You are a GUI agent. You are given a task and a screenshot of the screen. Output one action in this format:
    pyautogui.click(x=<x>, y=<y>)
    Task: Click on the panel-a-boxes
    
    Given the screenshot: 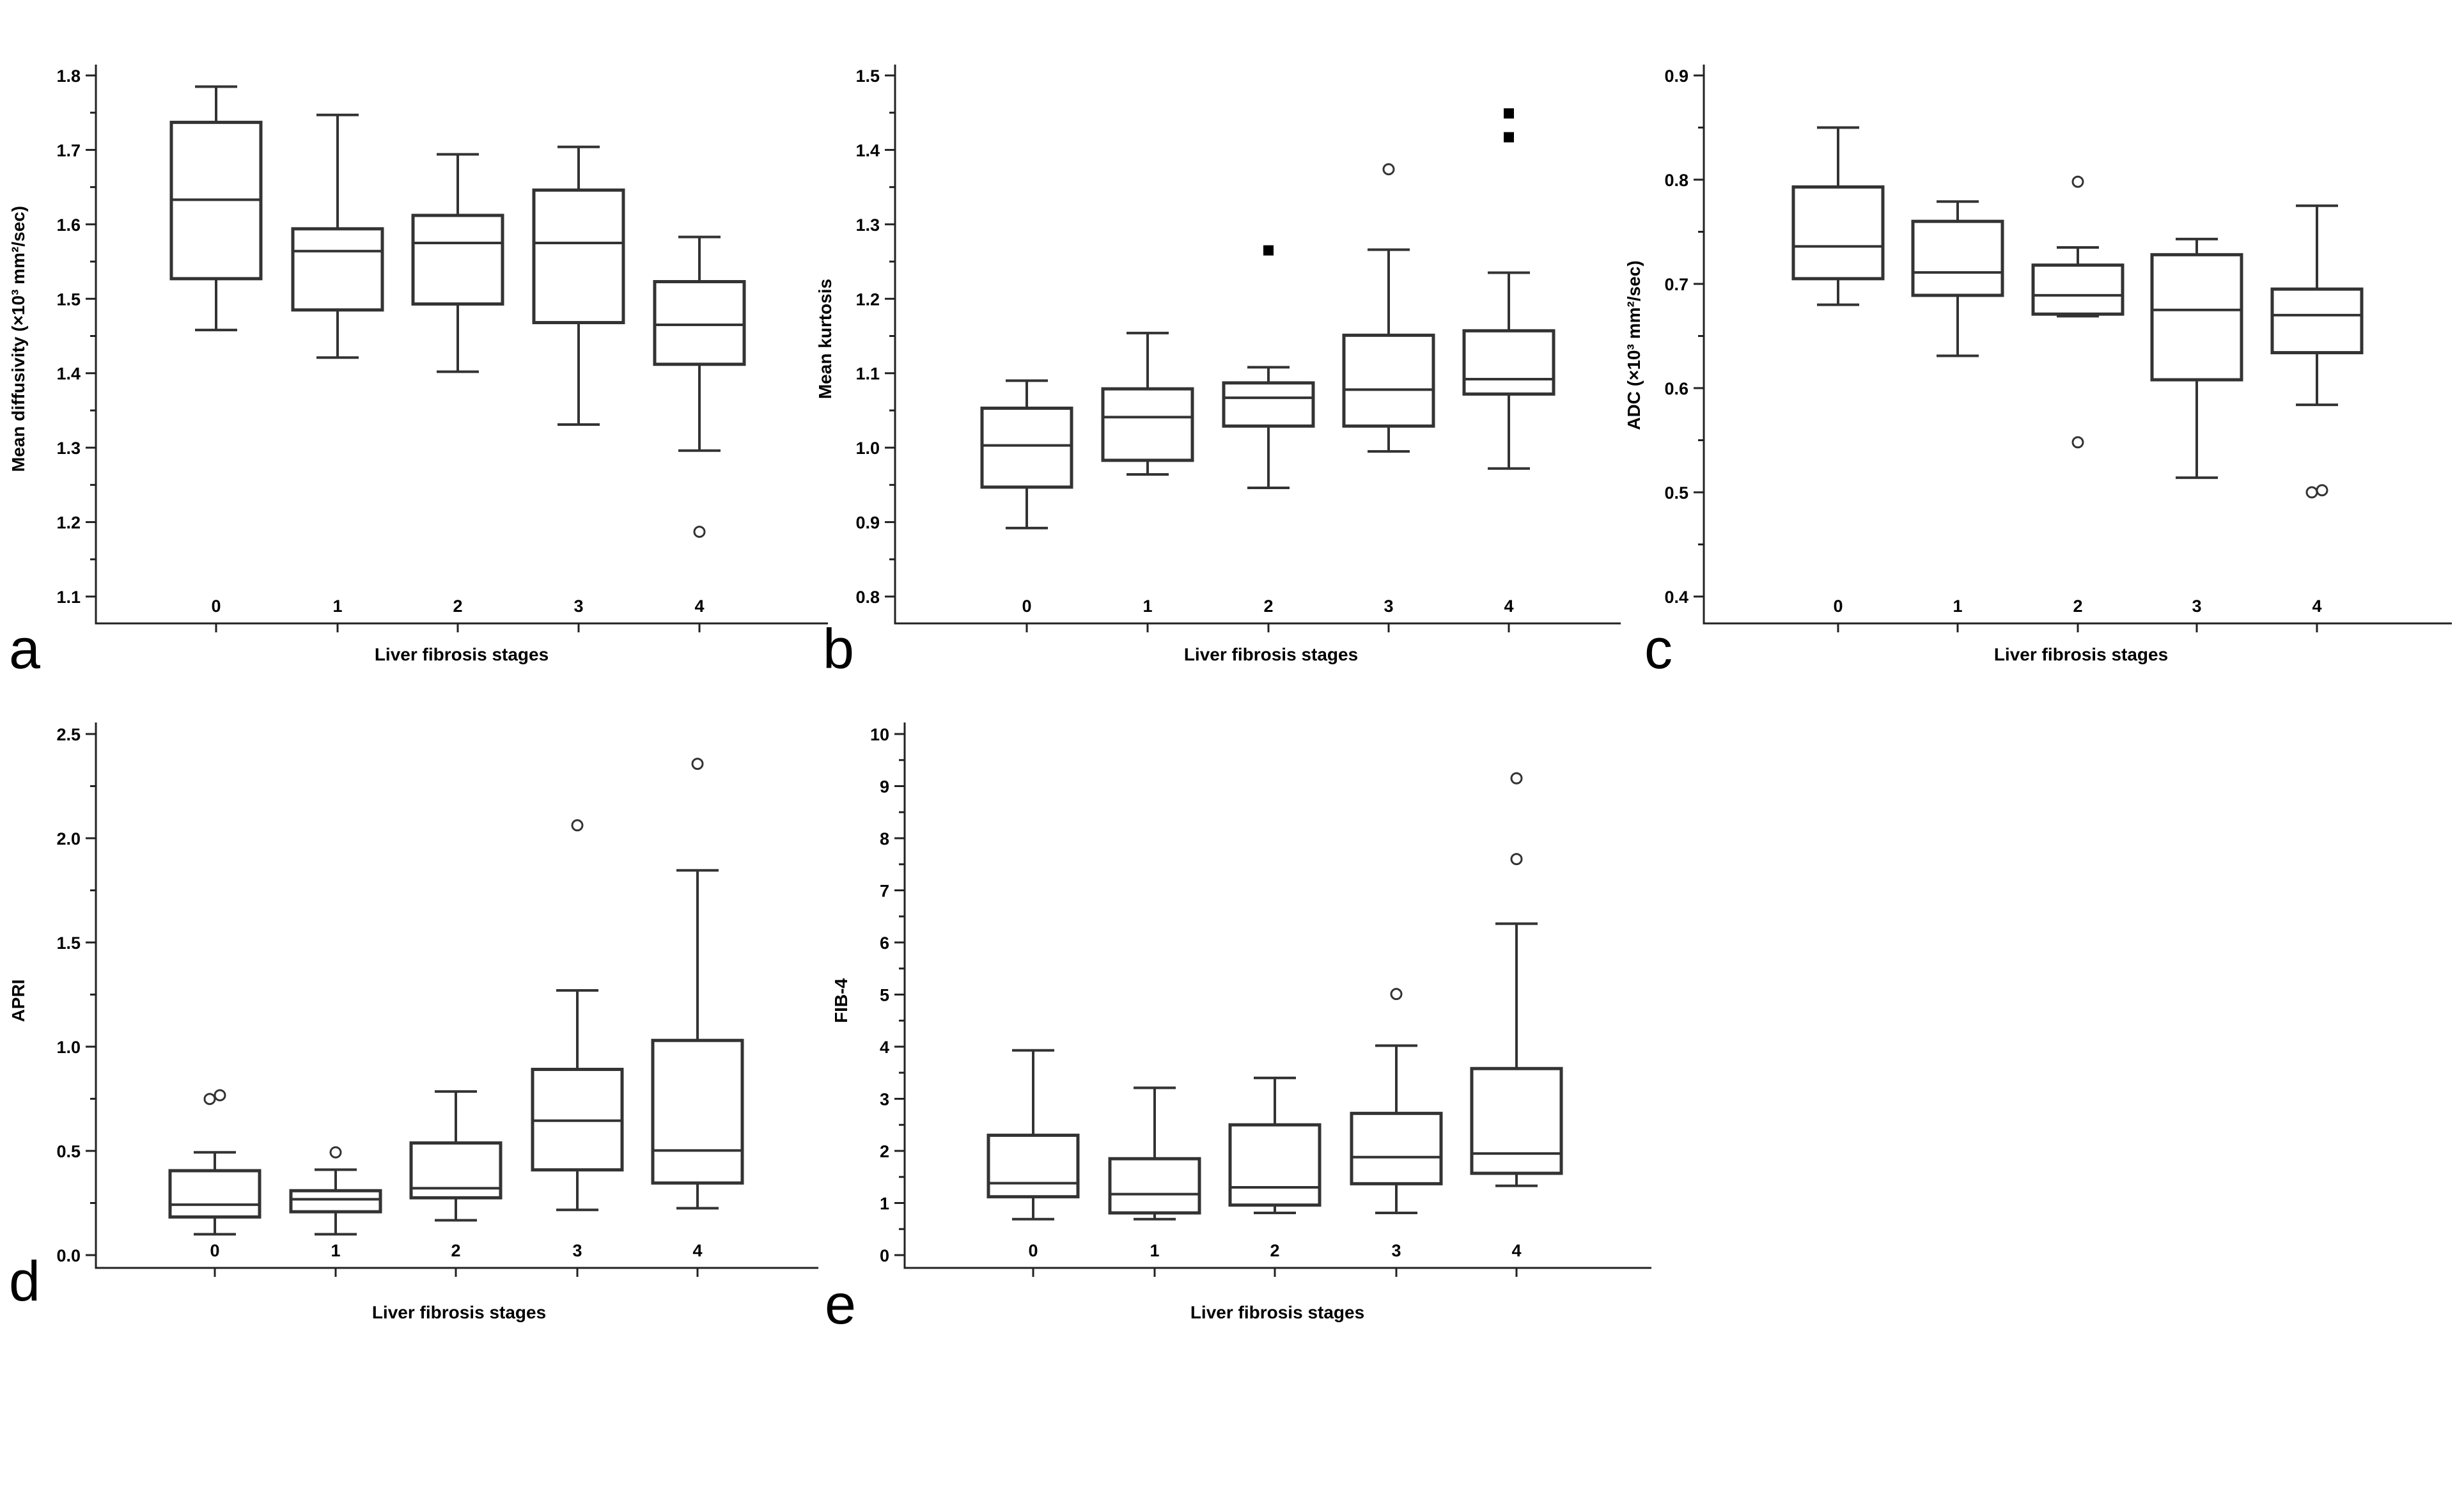 What is the action you would take?
    pyautogui.click(x=457, y=311)
    